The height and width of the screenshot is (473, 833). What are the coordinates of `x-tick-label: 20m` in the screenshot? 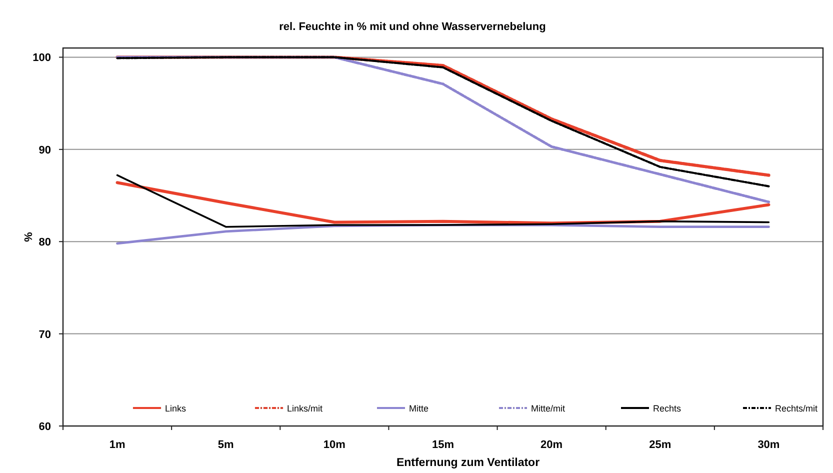 It's located at (551, 445).